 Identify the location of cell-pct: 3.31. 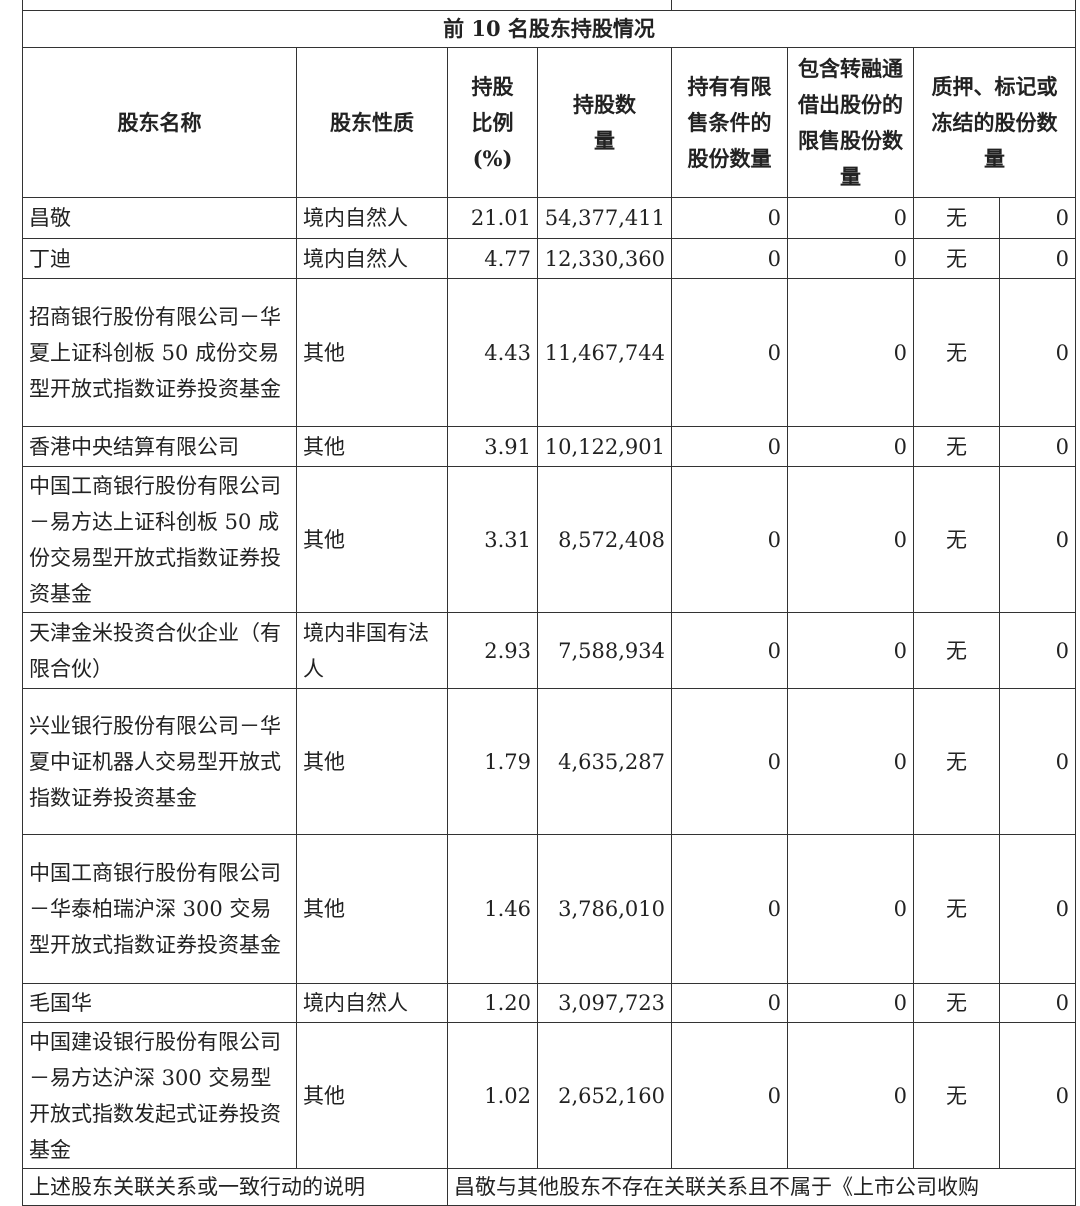
(492, 539).